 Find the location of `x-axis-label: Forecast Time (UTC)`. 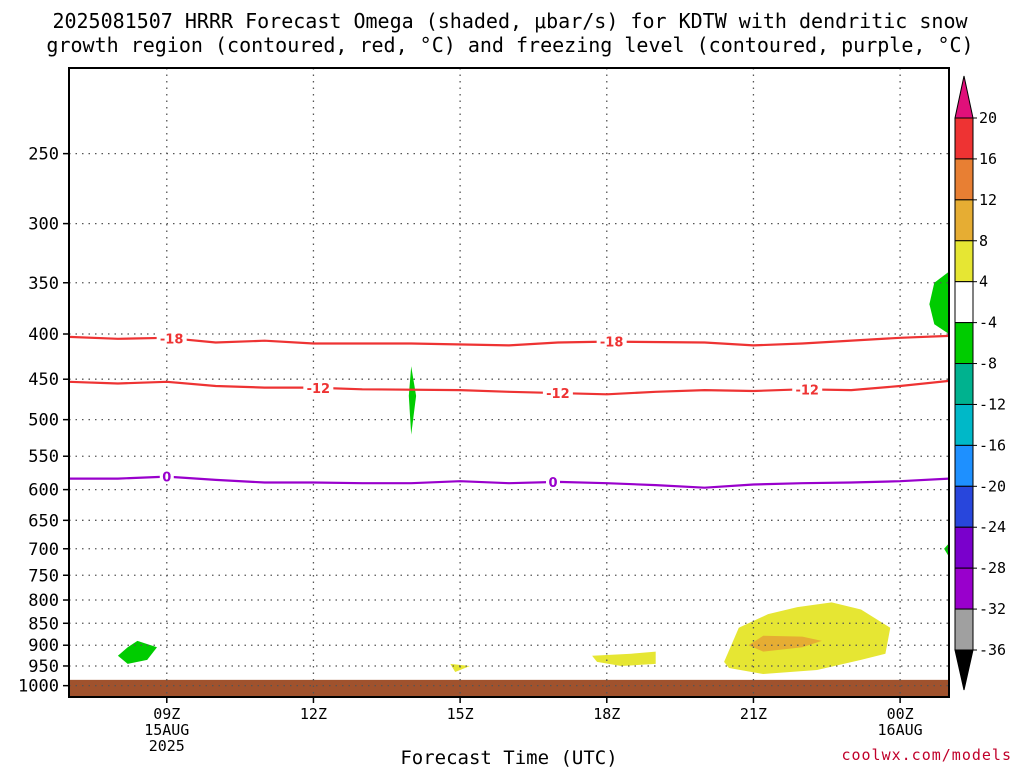

x-axis-label: Forecast Time (UTC) is located at coordinates (508, 757).